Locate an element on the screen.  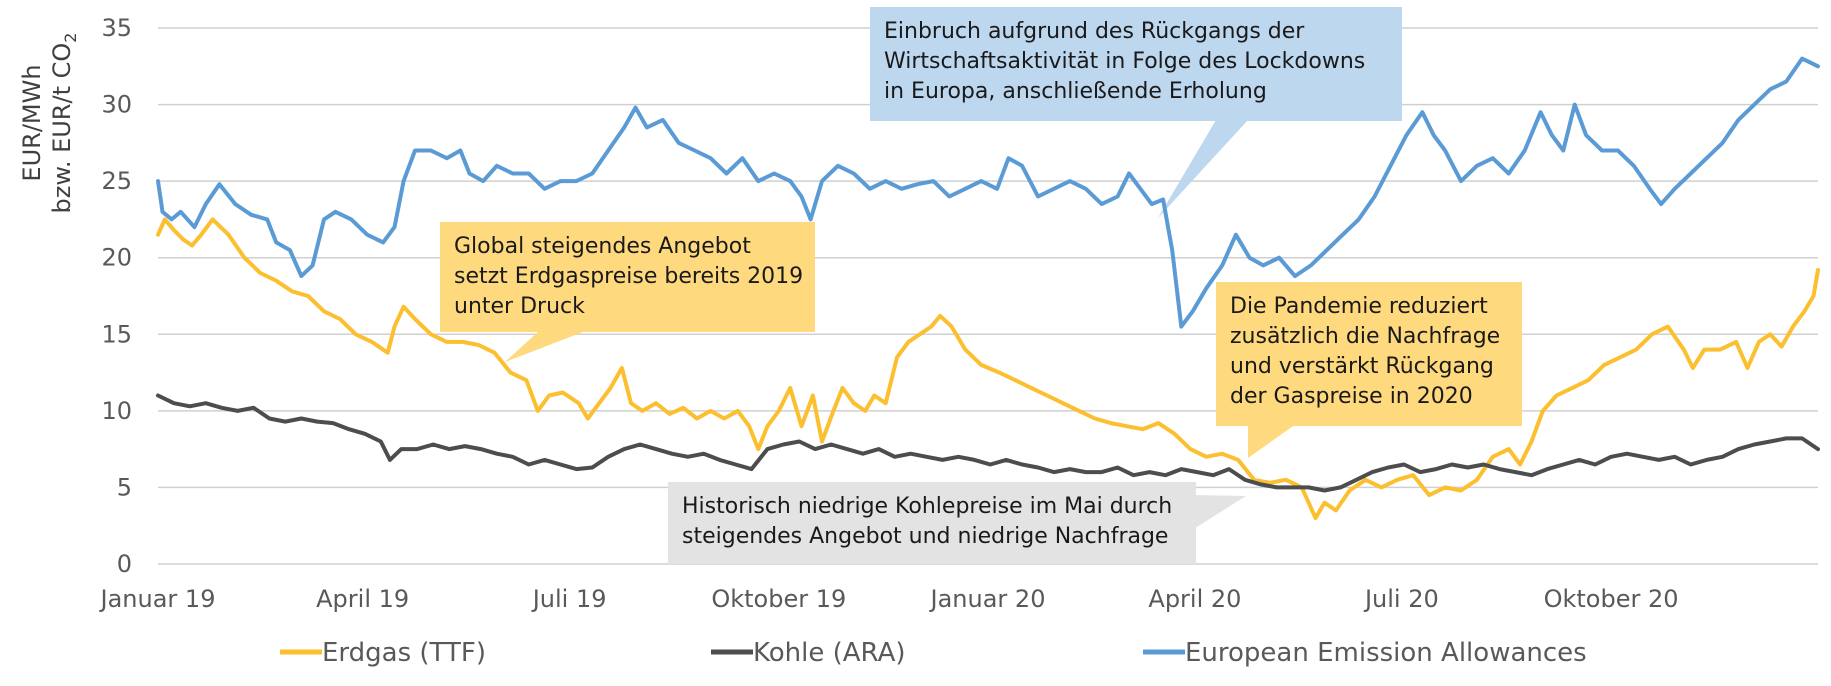
y-tick-label: 30 is located at coordinates (116, 105).